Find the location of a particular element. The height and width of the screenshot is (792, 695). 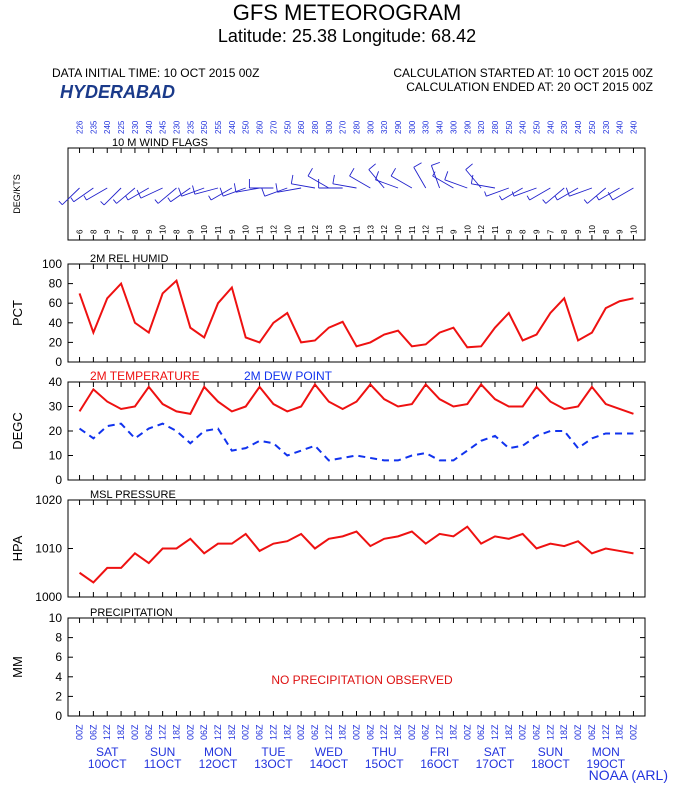

y-axis-label: HPA is located at coordinates (17, 548).